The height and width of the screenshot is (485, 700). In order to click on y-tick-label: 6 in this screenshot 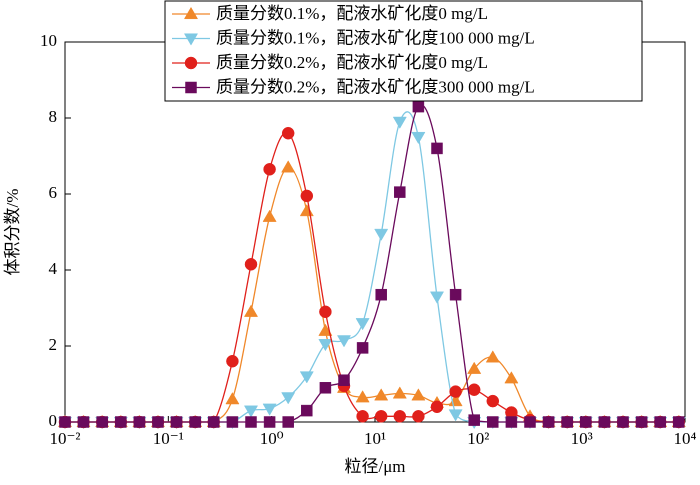, I will do `click(53, 192)`.